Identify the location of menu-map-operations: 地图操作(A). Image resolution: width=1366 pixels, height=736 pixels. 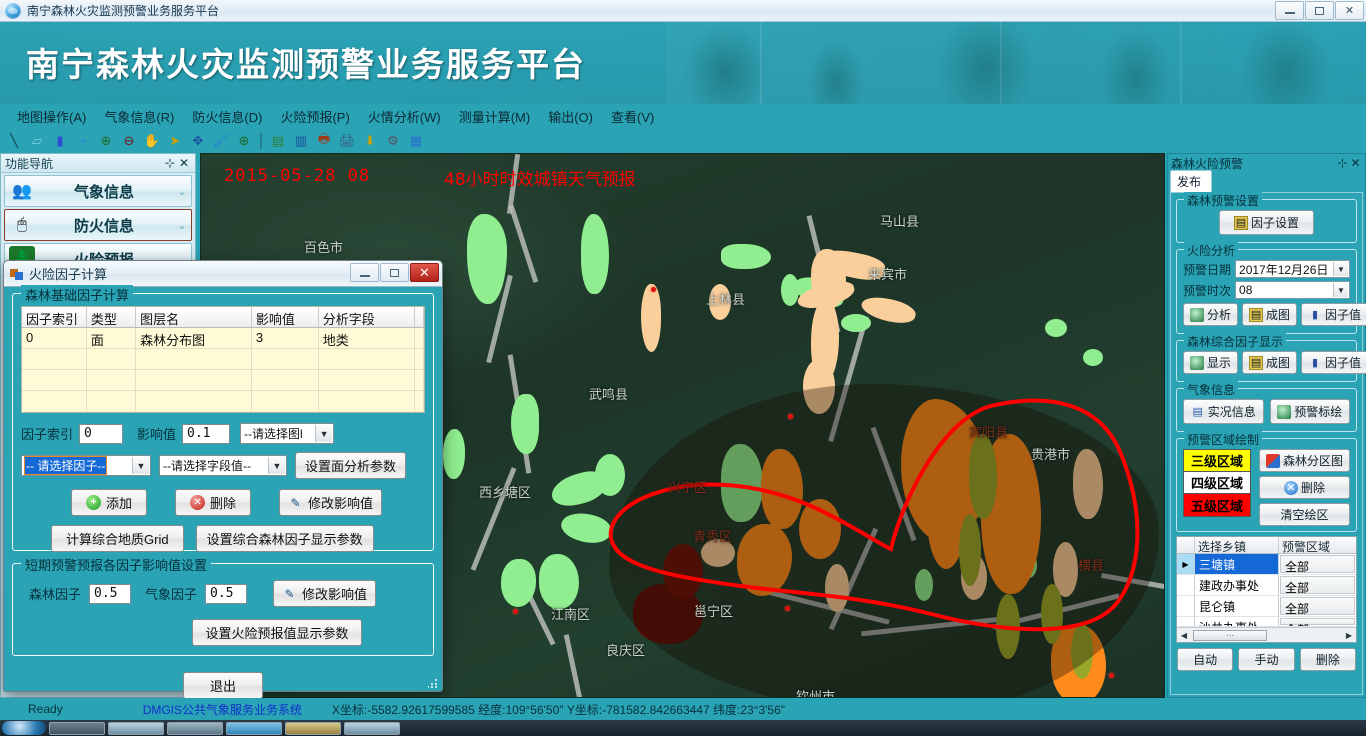
(52, 117).